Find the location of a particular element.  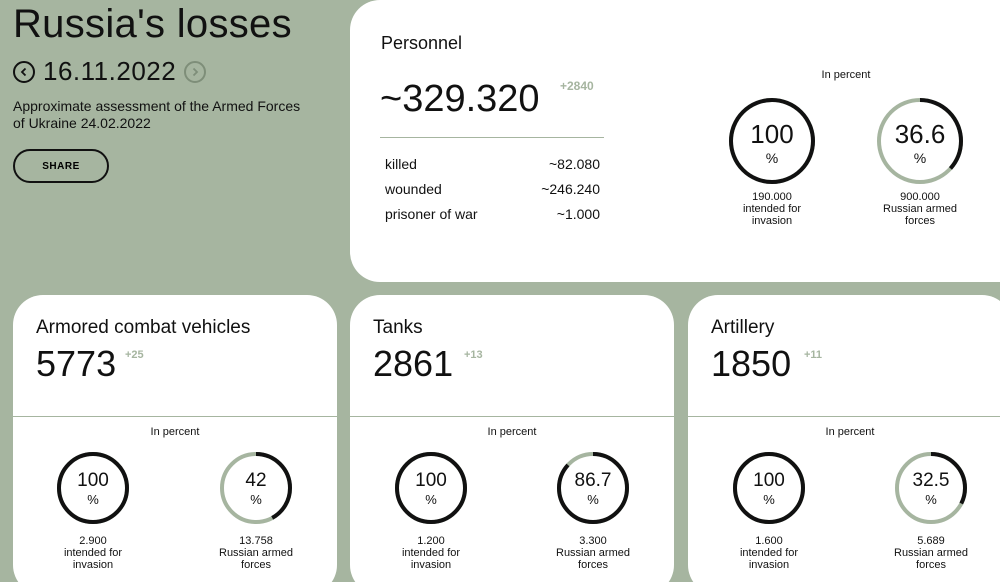

percent-ring: 100 % 190.000 intended for invasion is located at coordinates (772, 162).